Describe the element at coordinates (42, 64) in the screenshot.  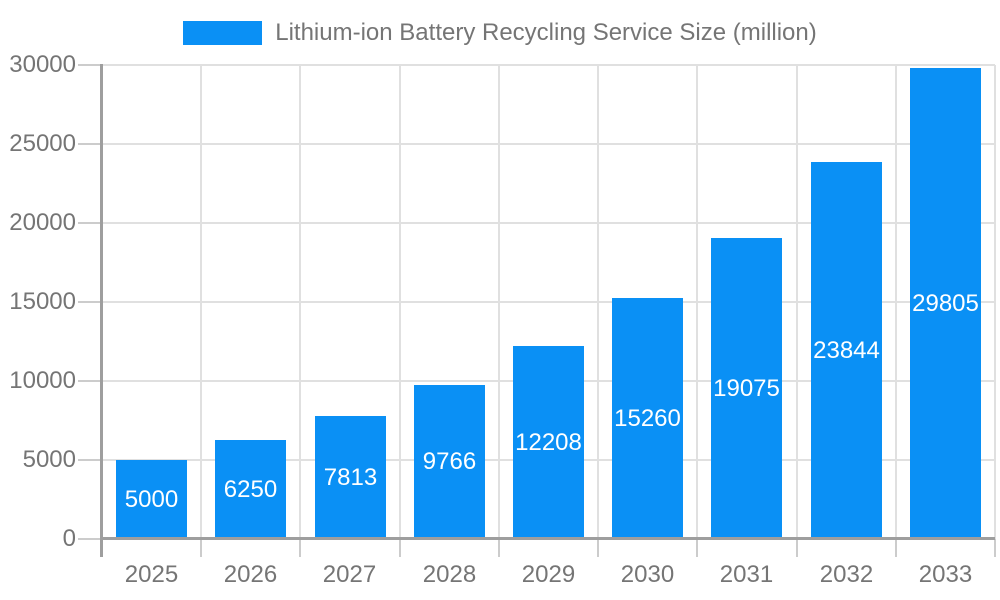
I see `y-axis-label: 30000` at that location.